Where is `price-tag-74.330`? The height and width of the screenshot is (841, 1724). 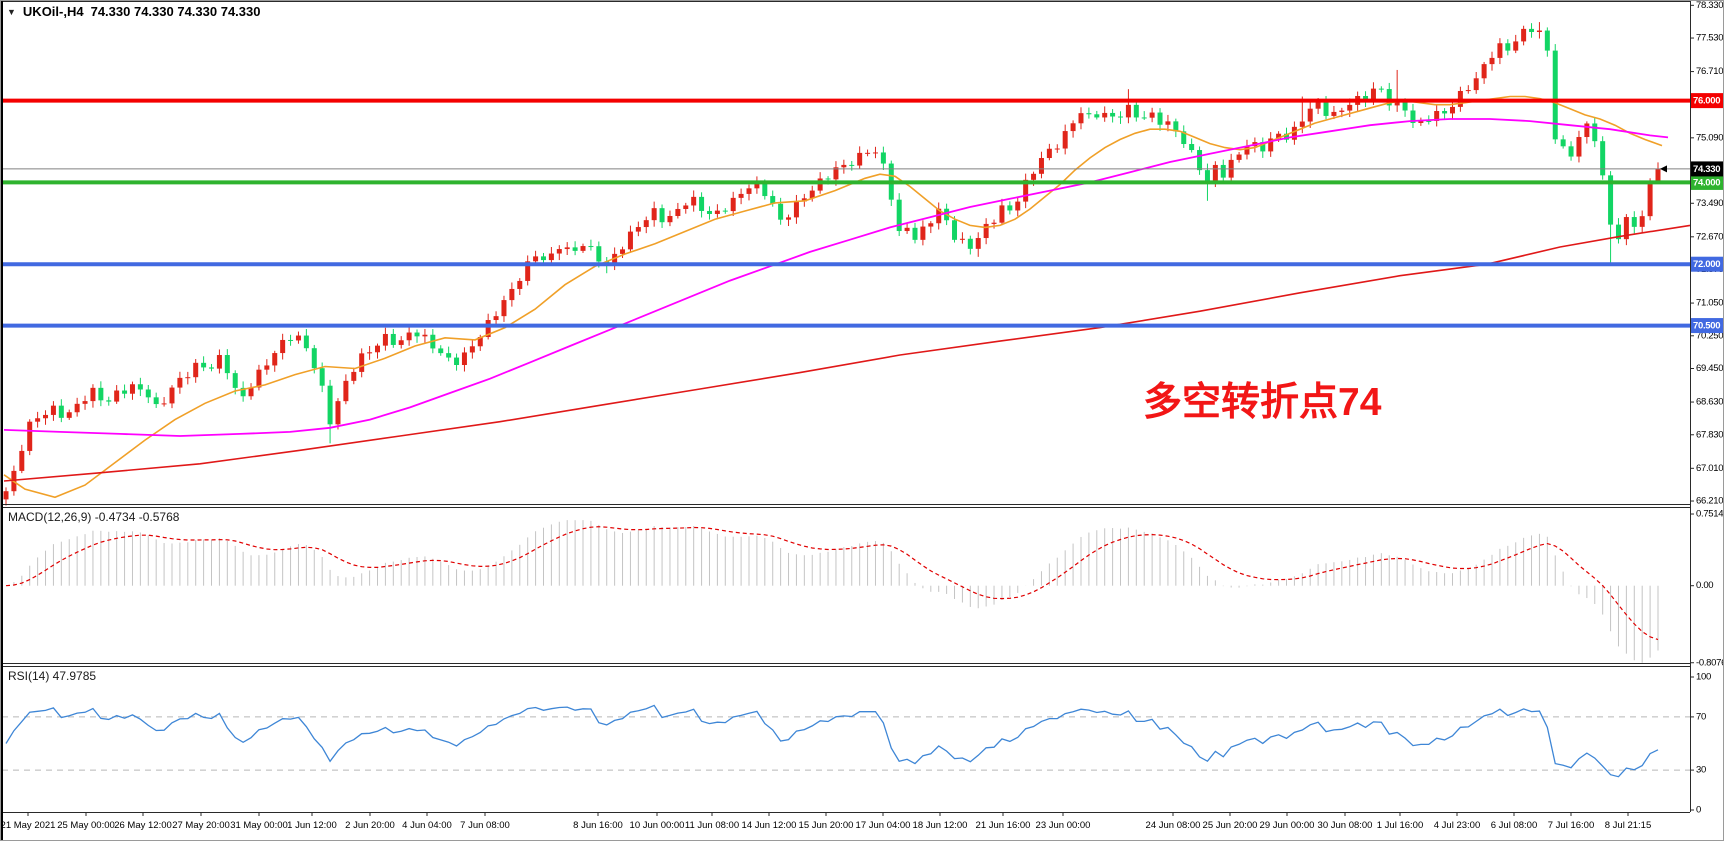
price-tag-74.330 is located at coordinates (1707, 169).